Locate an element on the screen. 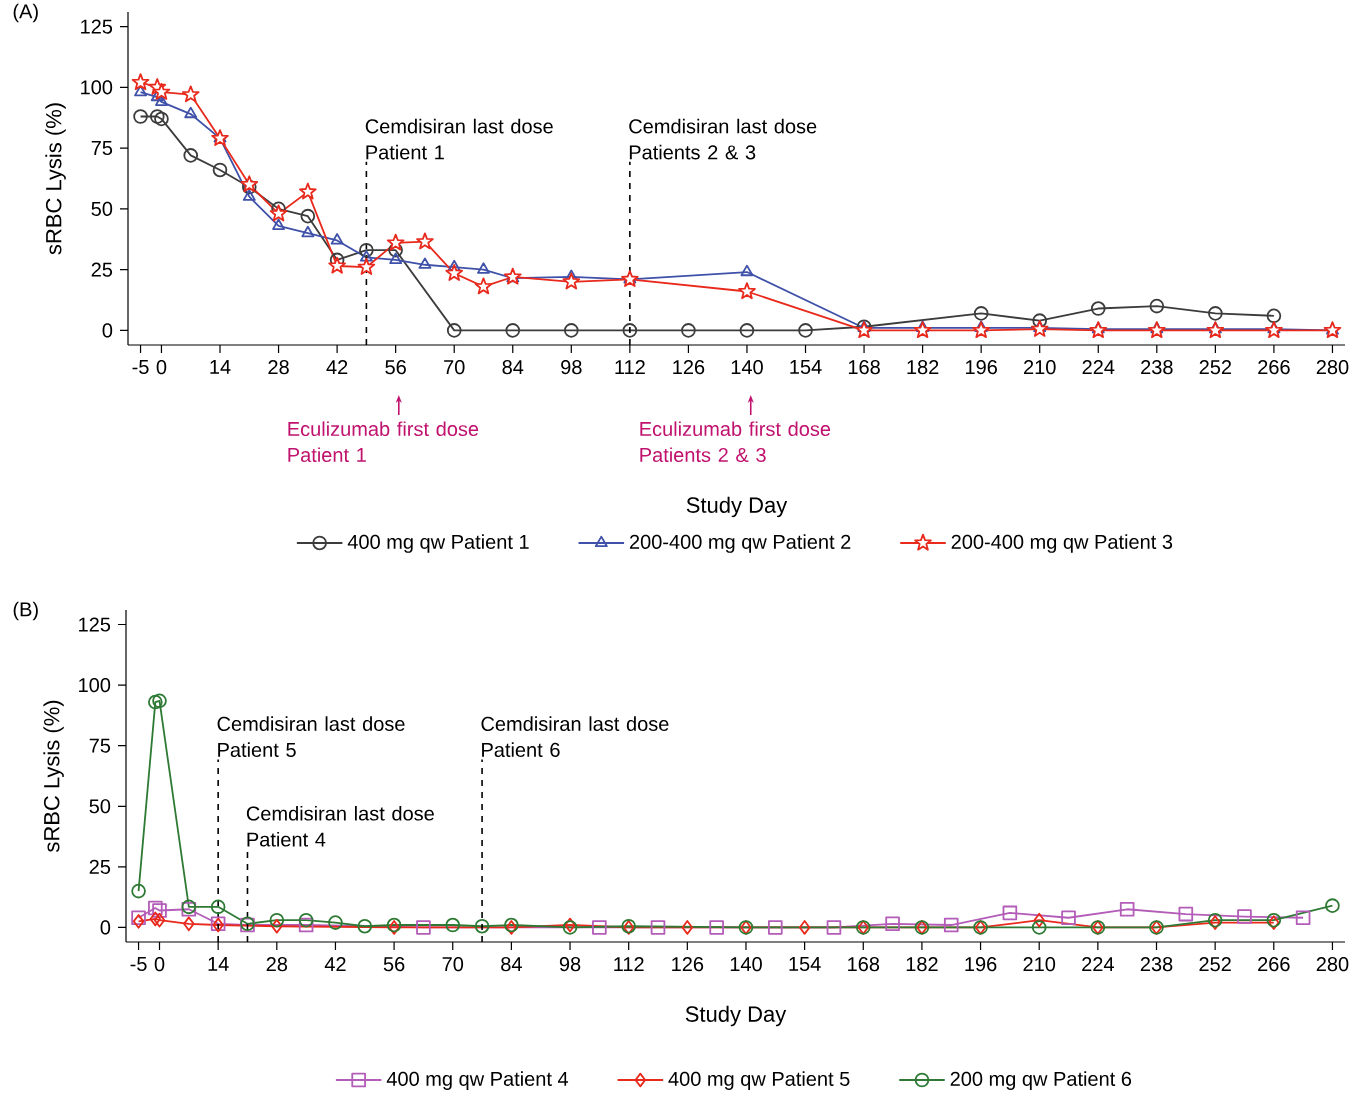  ref-line-label: Cemdisiran last dose Patient 6 is located at coordinates (575, 736).